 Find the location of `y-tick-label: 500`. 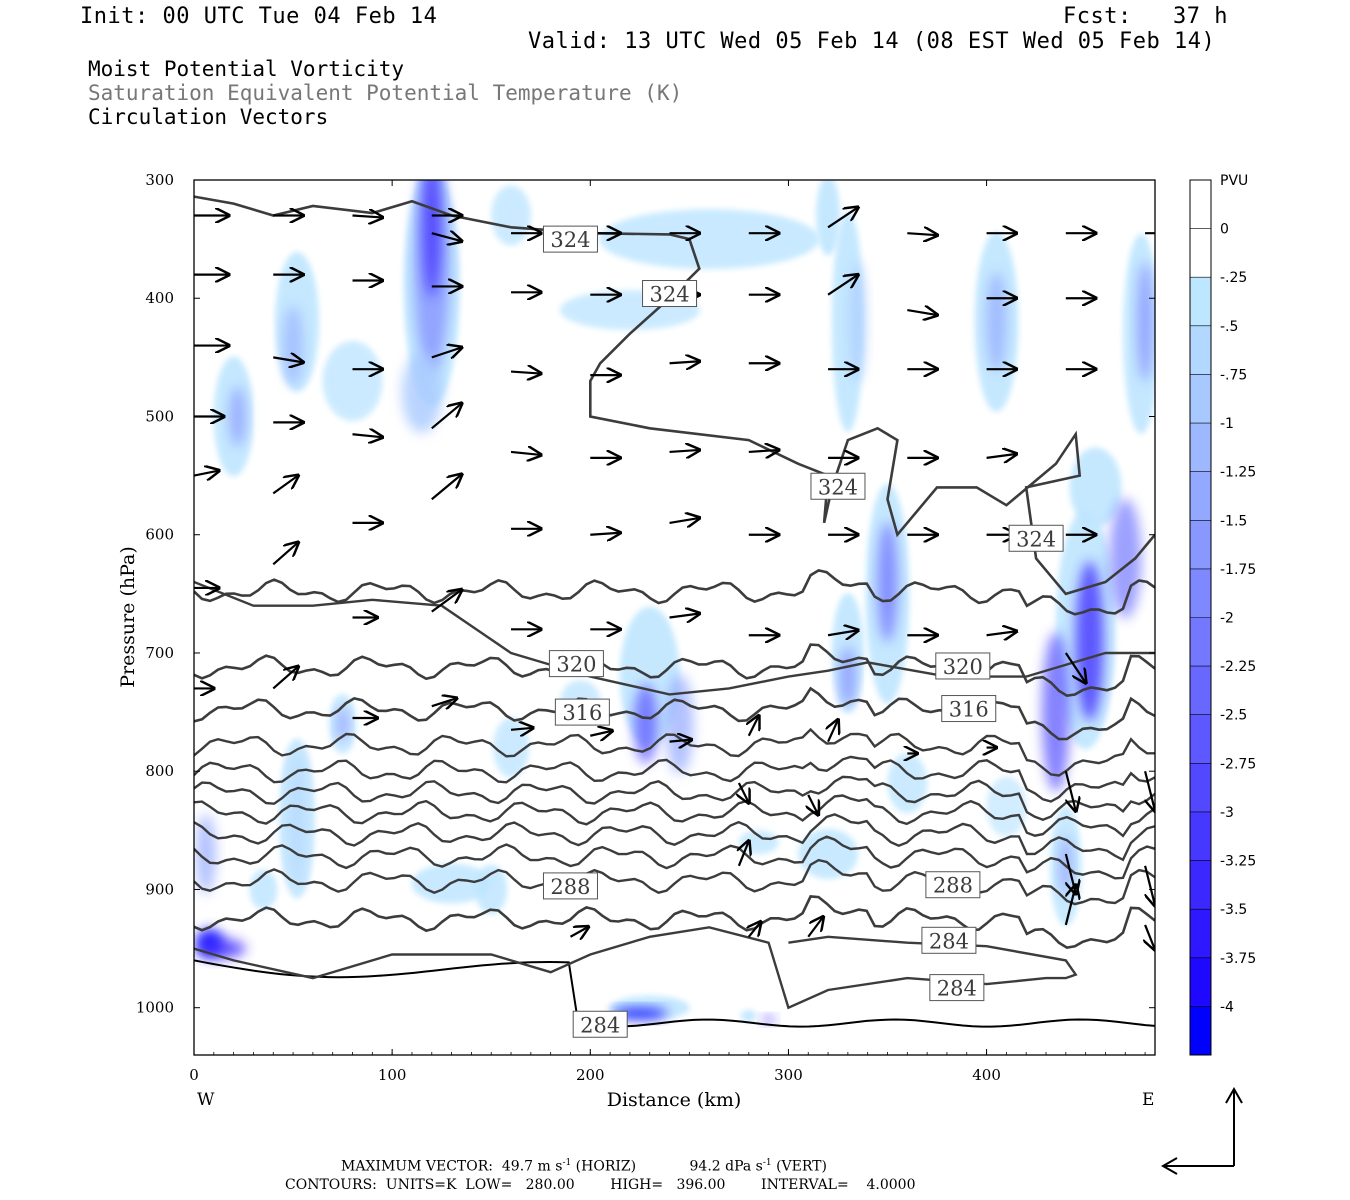

y-tick-label: 500 is located at coordinates (159, 416).